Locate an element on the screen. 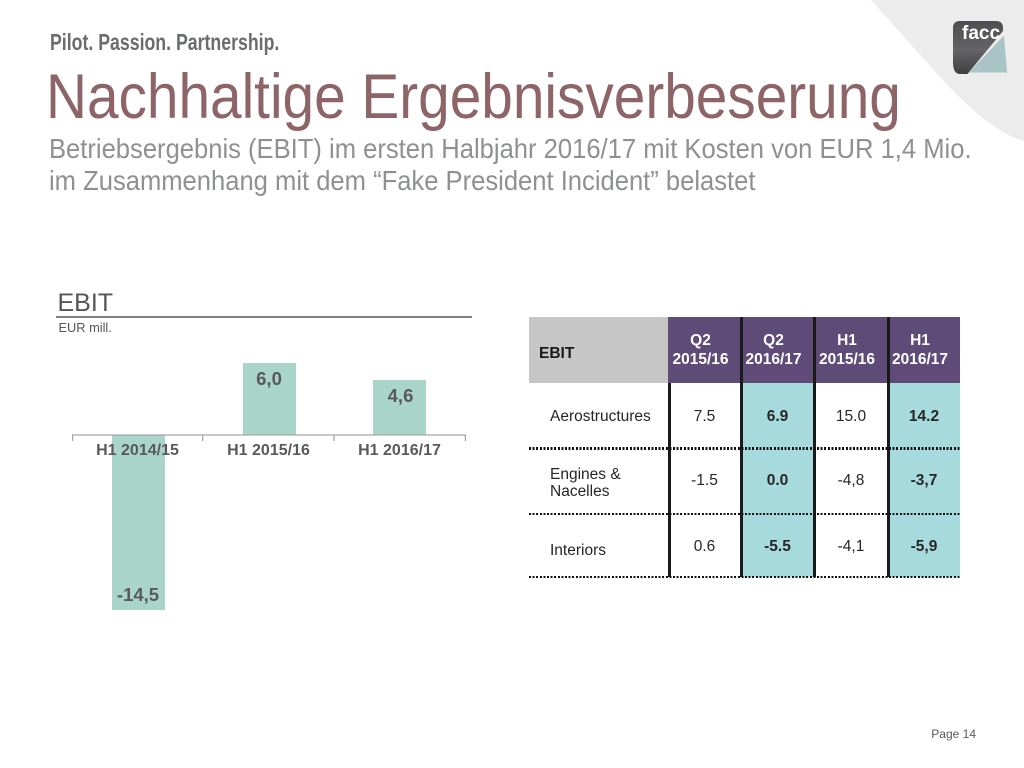 This screenshot has height=768, width=1024. svg-text: facc is located at coordinates (981, 33).